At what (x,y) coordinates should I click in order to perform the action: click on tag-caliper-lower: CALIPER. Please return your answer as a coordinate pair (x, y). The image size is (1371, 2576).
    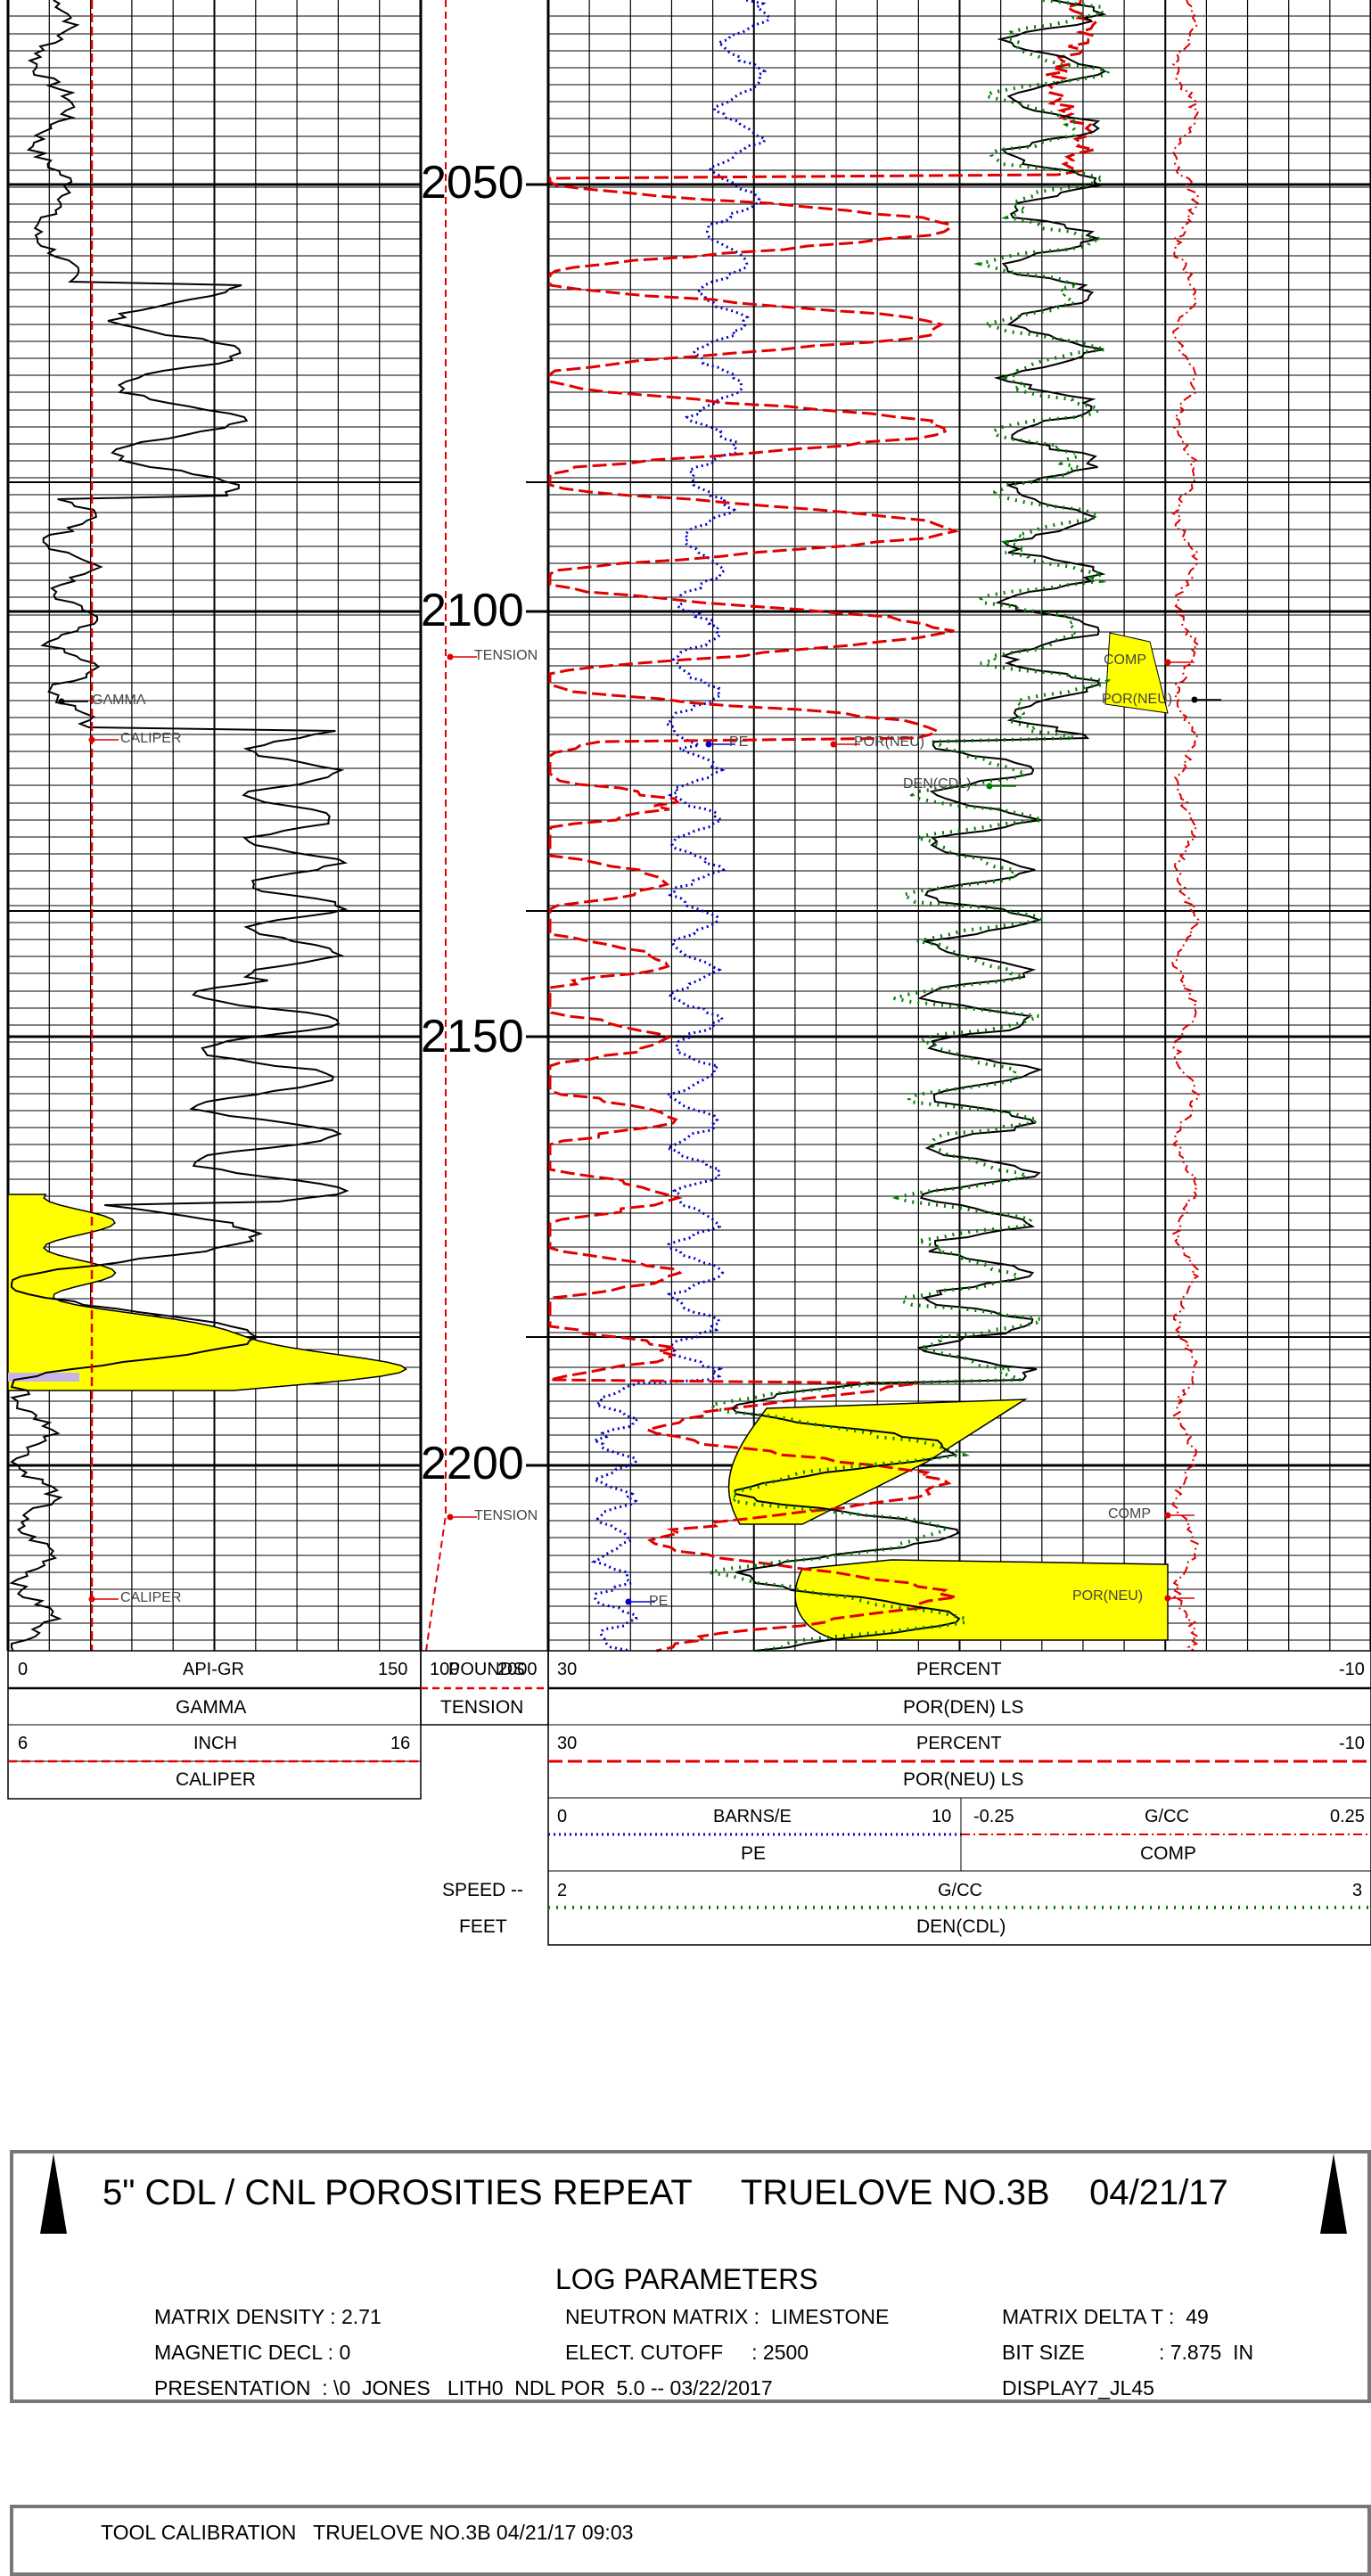
    Looking at the image, I should click on (151, 1597).